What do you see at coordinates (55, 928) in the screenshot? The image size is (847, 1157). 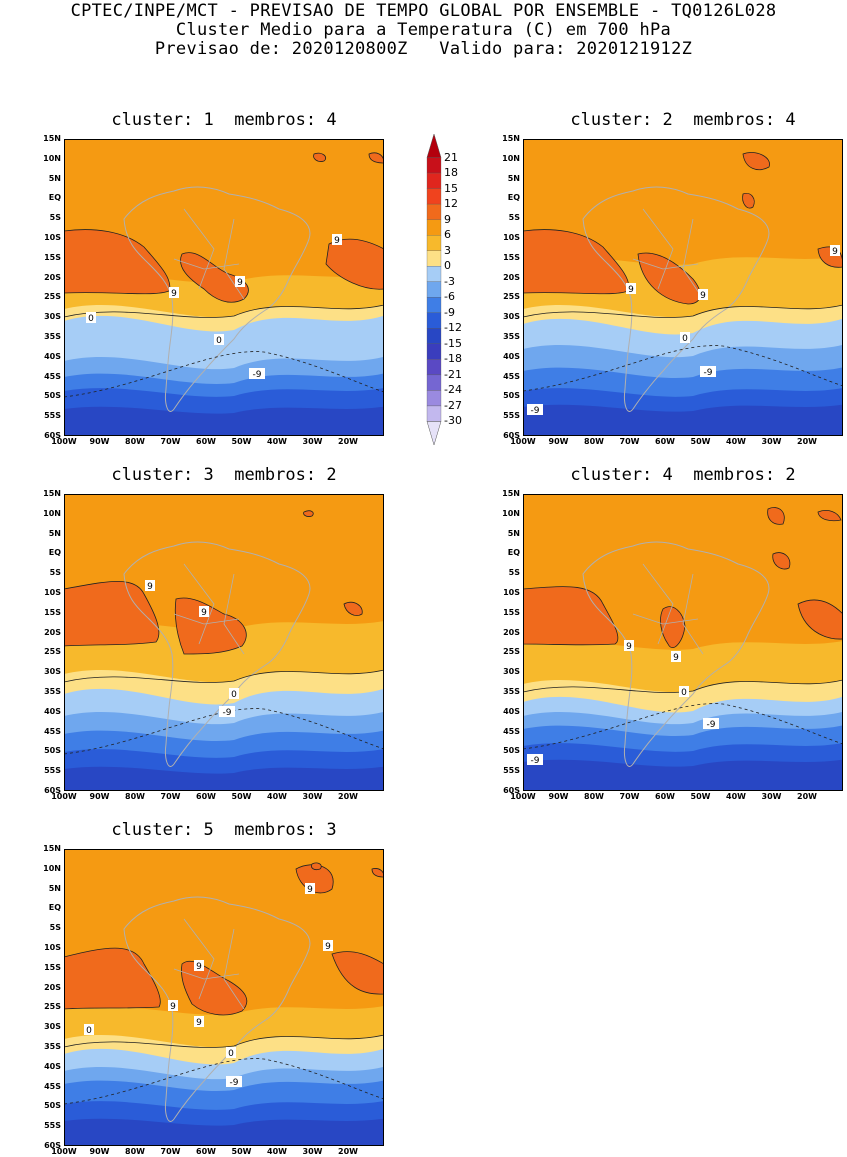 I see `lat-tick-label: 5S` at bounding box center [55, 928].